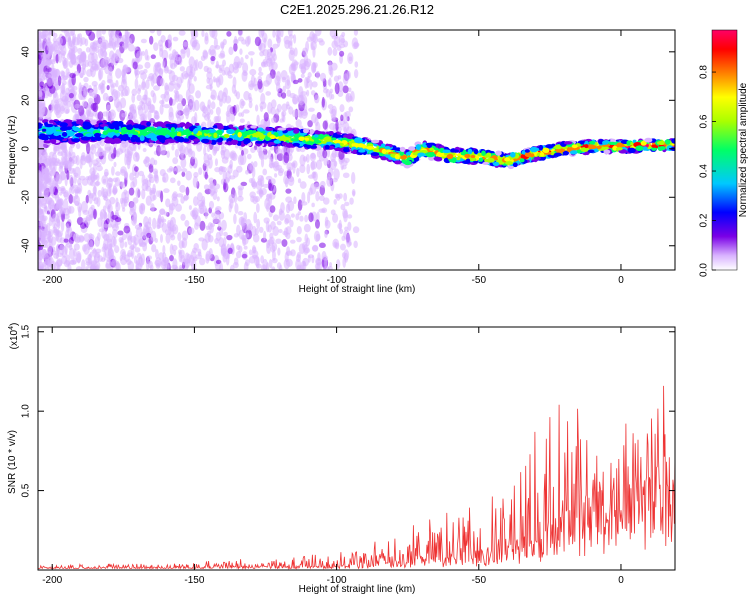 The width and height of the screenshot is (750, 600). Describe the element at coordinates (357, 589) in the screenshot. I see `snr-xlabel: Height of straight line (km)` at that location.